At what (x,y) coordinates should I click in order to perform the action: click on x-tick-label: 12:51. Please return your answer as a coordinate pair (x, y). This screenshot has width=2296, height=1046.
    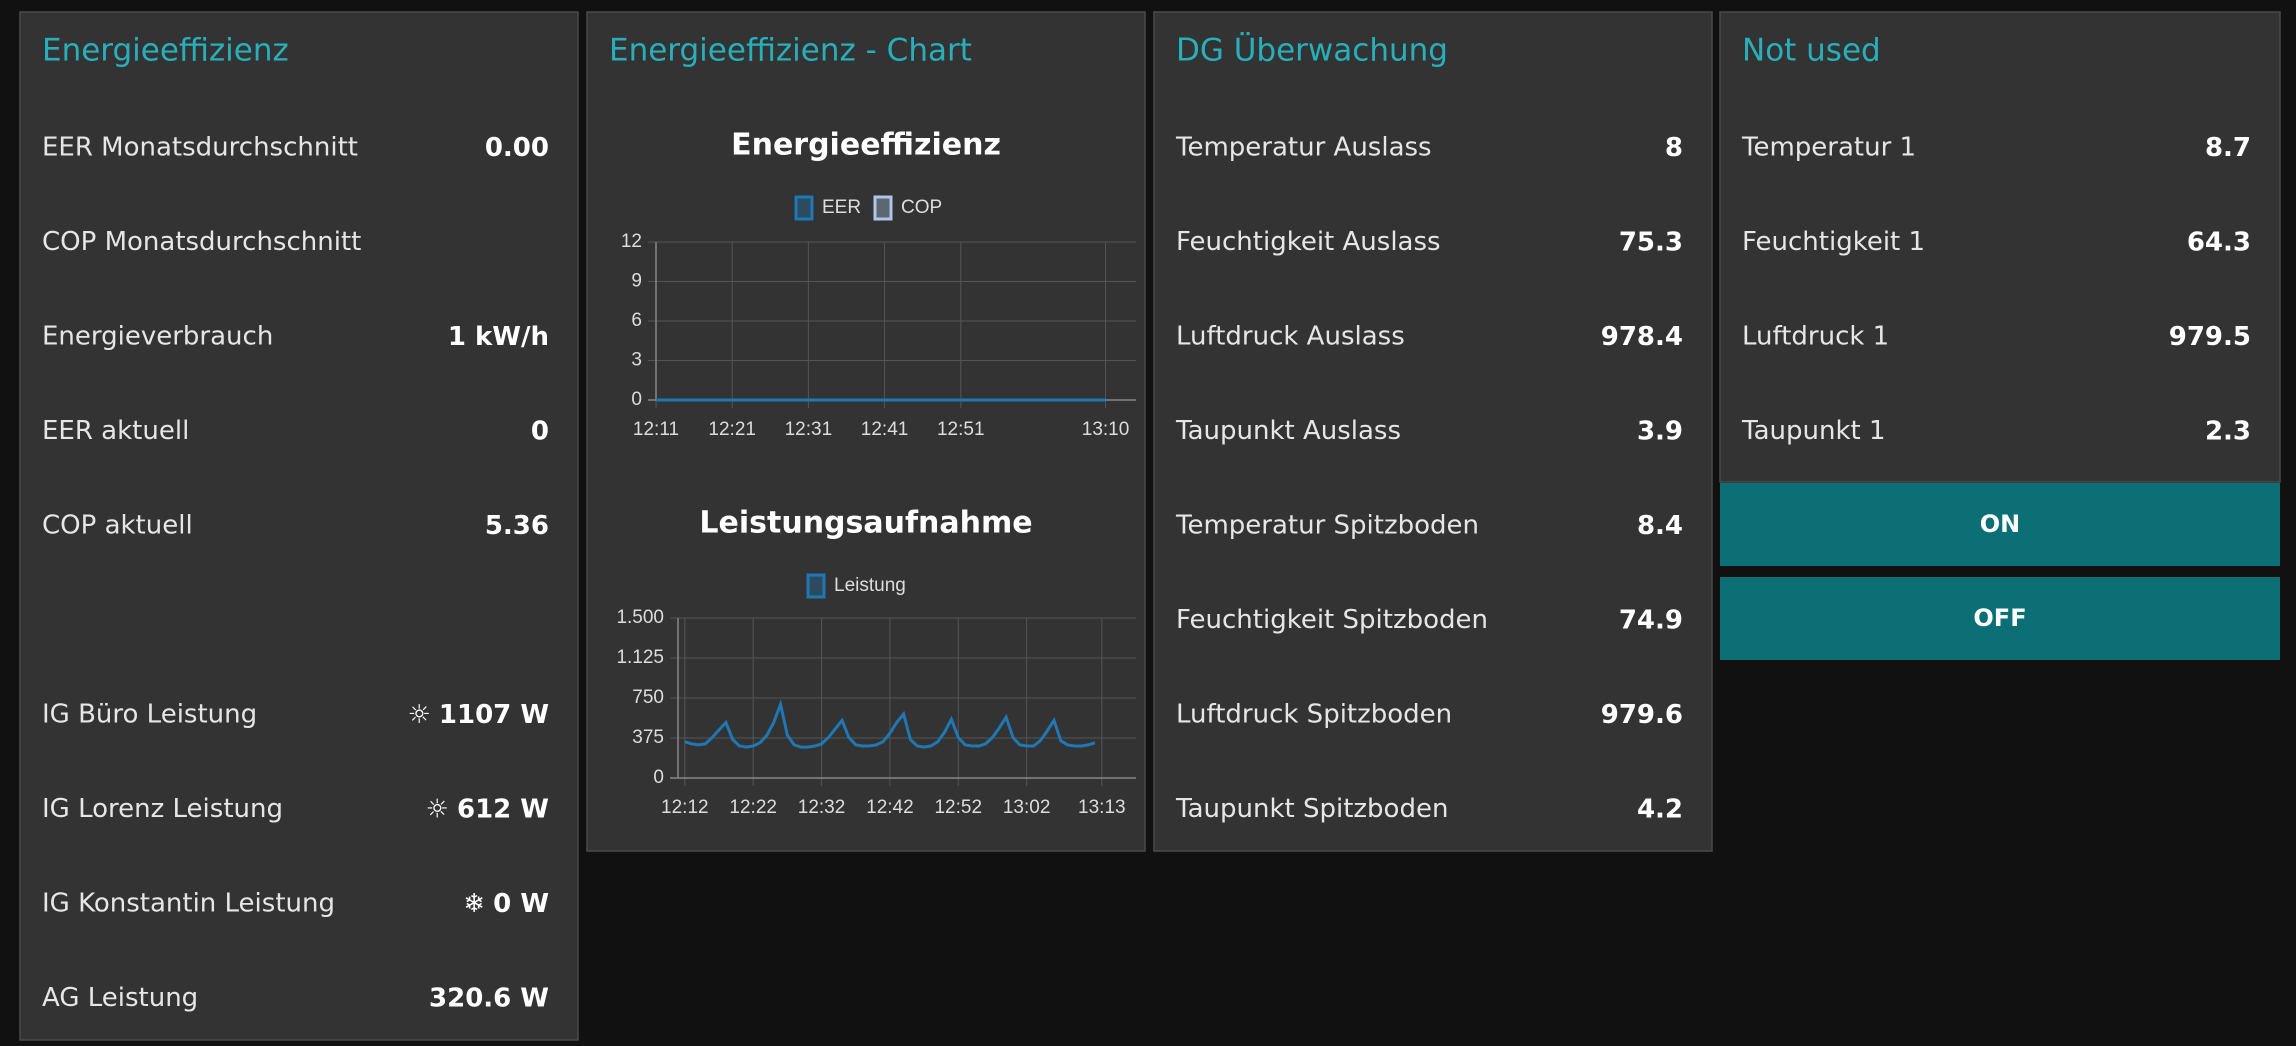
    Looking at the image, I should click on (961, 429).